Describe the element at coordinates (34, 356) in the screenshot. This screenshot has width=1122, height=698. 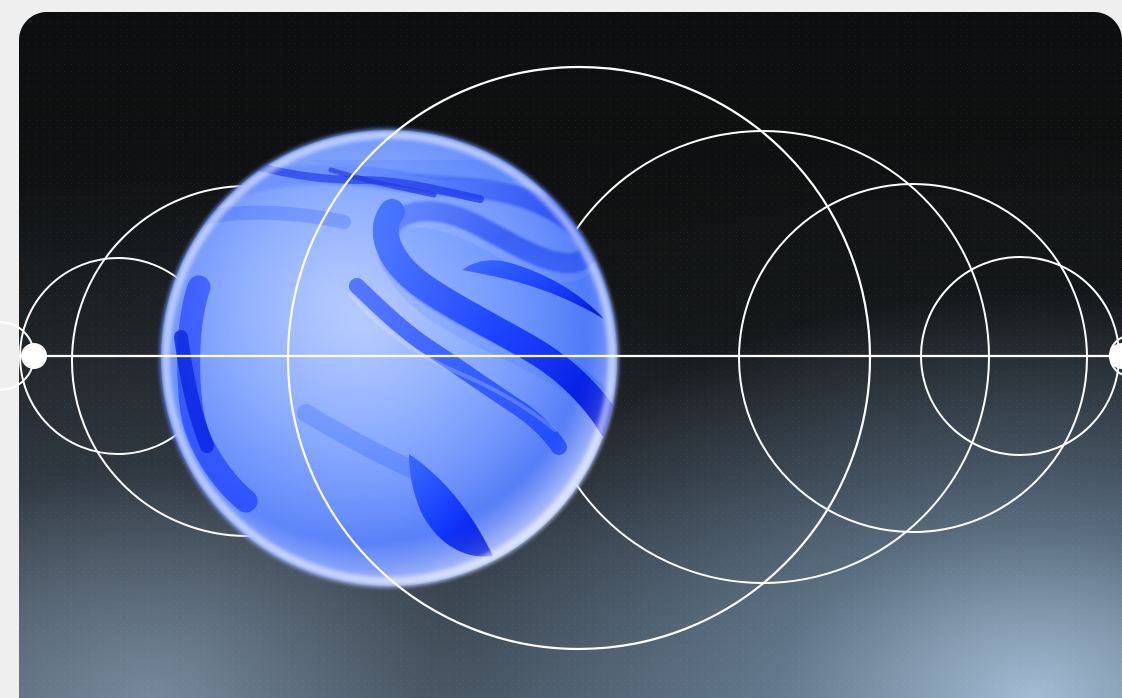
I see `left-axis-node` at that location.